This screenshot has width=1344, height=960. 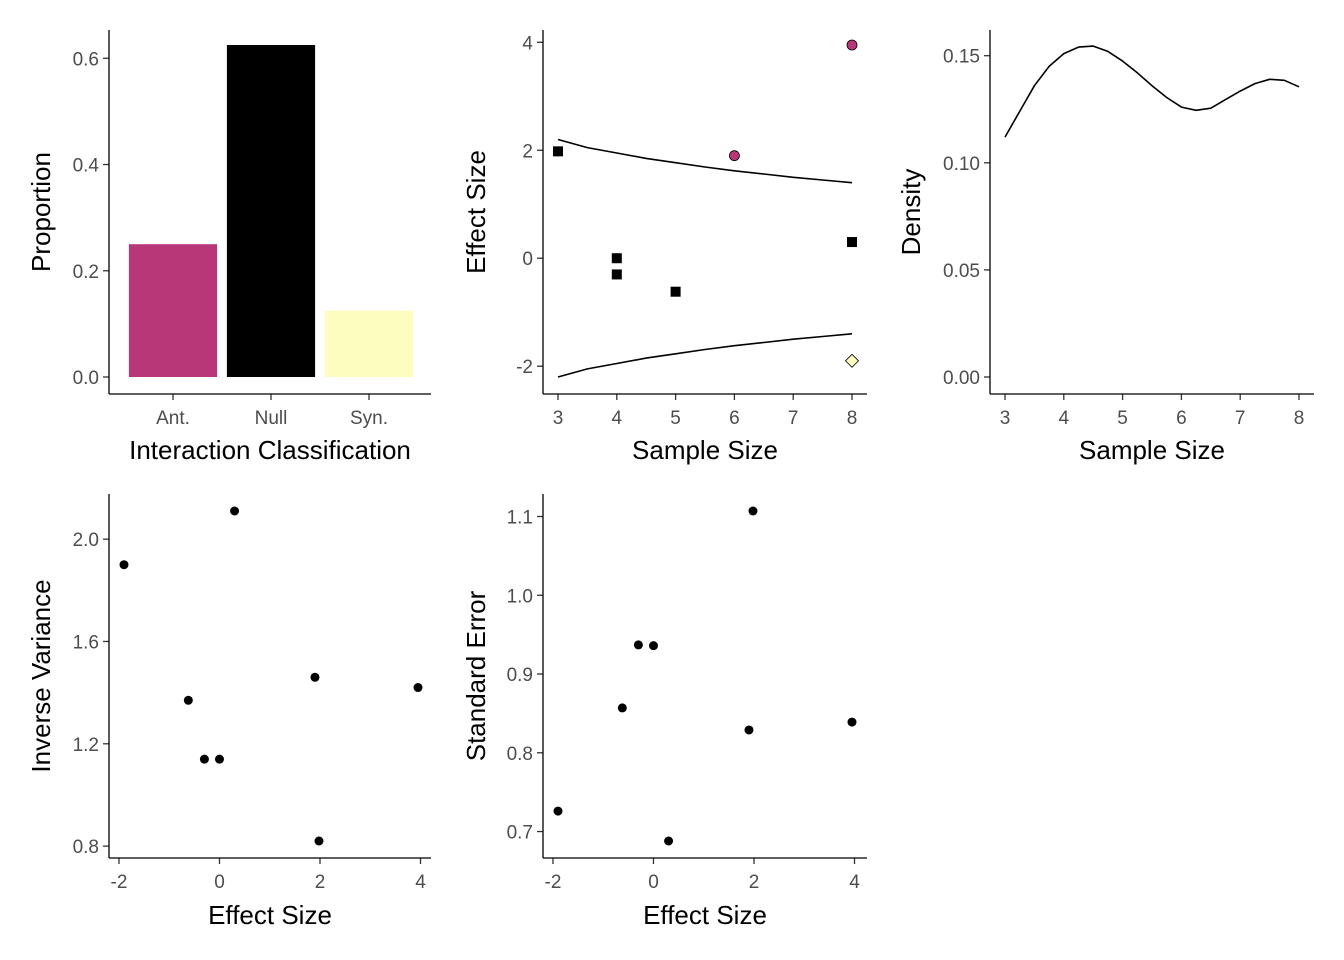 I want to click on density-curve, so click(x=1152, y=91).